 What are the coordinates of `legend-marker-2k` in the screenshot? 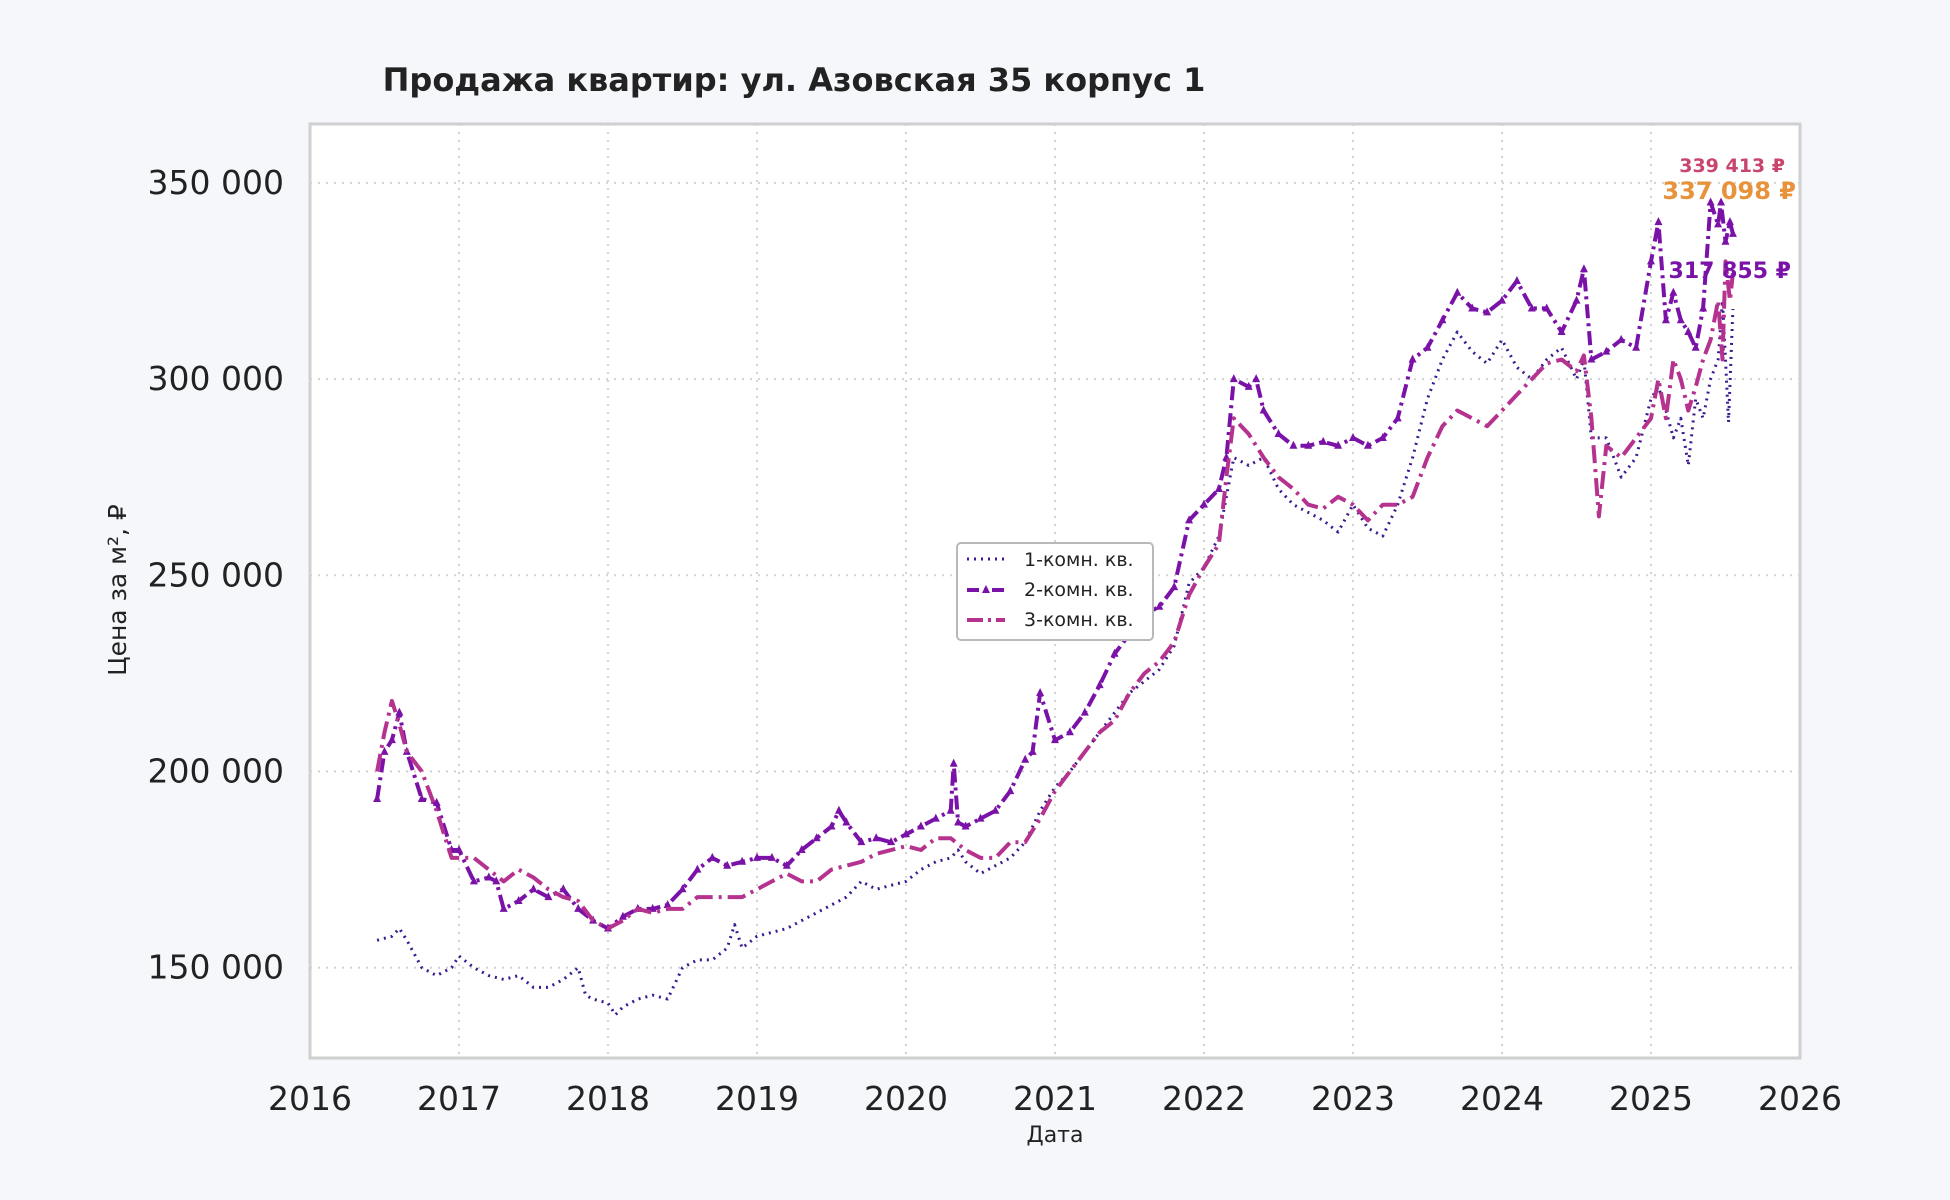 It's located at (986, 589).